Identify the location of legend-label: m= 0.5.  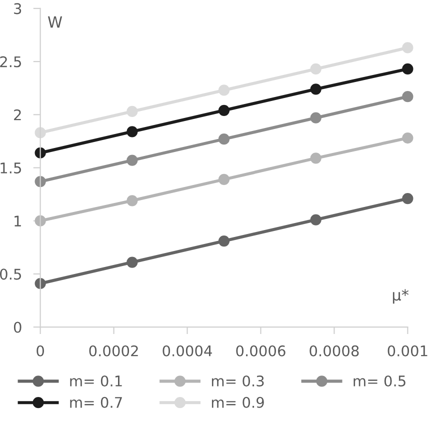
(380, 381).